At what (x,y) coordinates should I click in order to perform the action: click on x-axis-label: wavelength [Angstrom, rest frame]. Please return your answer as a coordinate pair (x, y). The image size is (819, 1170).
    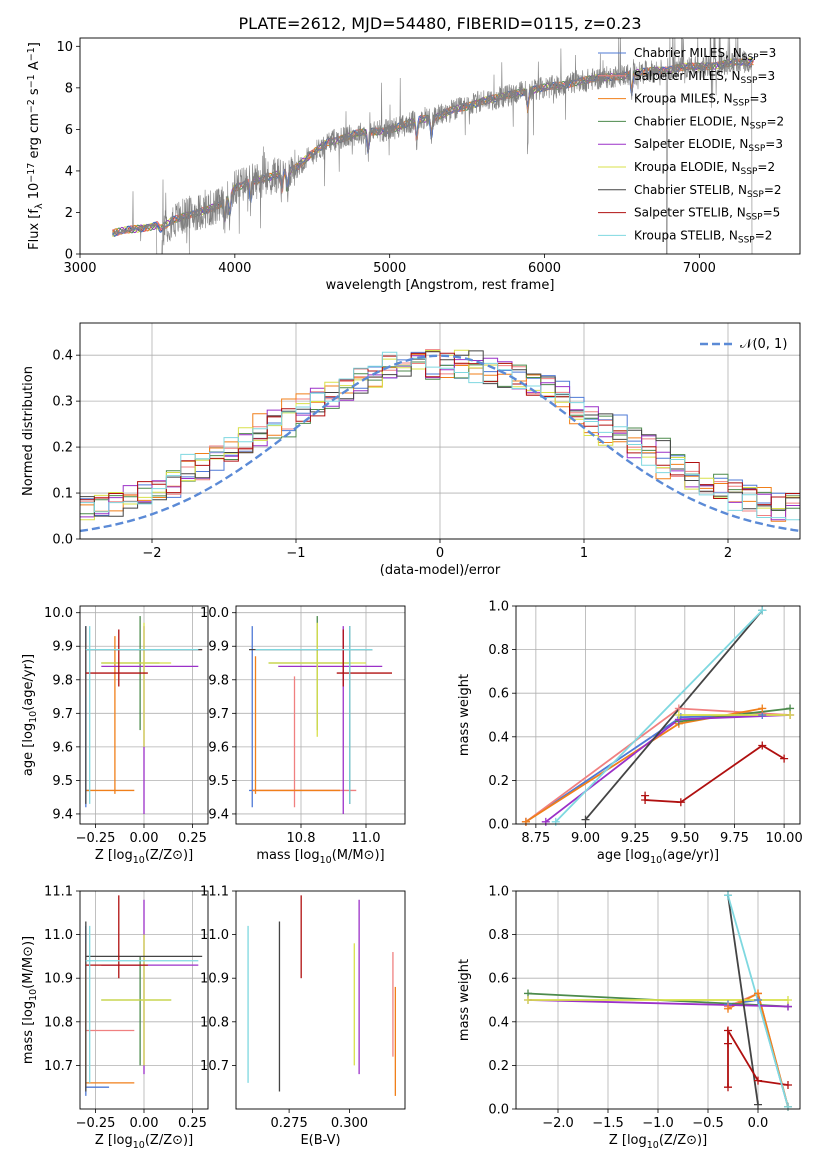
    Looking at the image, I should click on (440, 285).